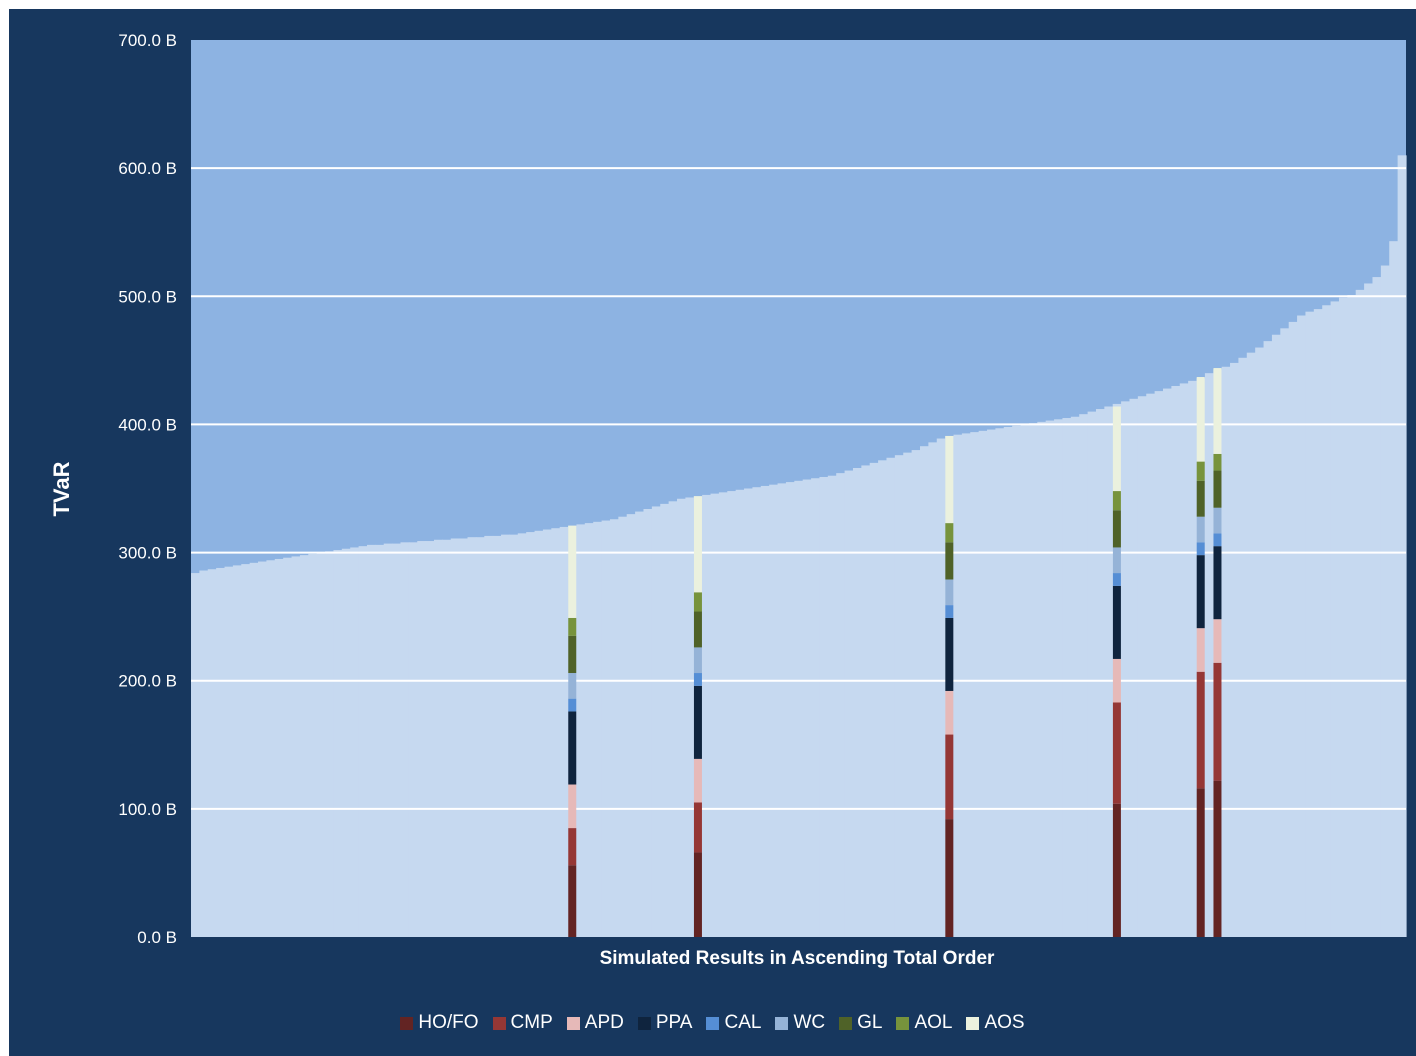 The width and height of the screenshot is (1416, 1056). What do you see at coordinates (147, 553) in the screenshot?
I see `y-tick-label: 300.0 B` at bounding box center [147, 553].